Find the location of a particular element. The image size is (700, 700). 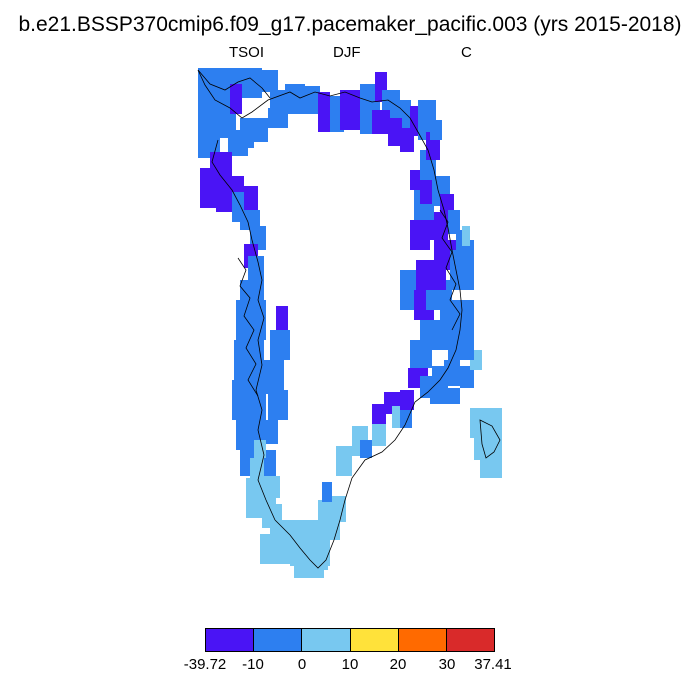

coastline-fjords-west is located at coordinates (248, 327).